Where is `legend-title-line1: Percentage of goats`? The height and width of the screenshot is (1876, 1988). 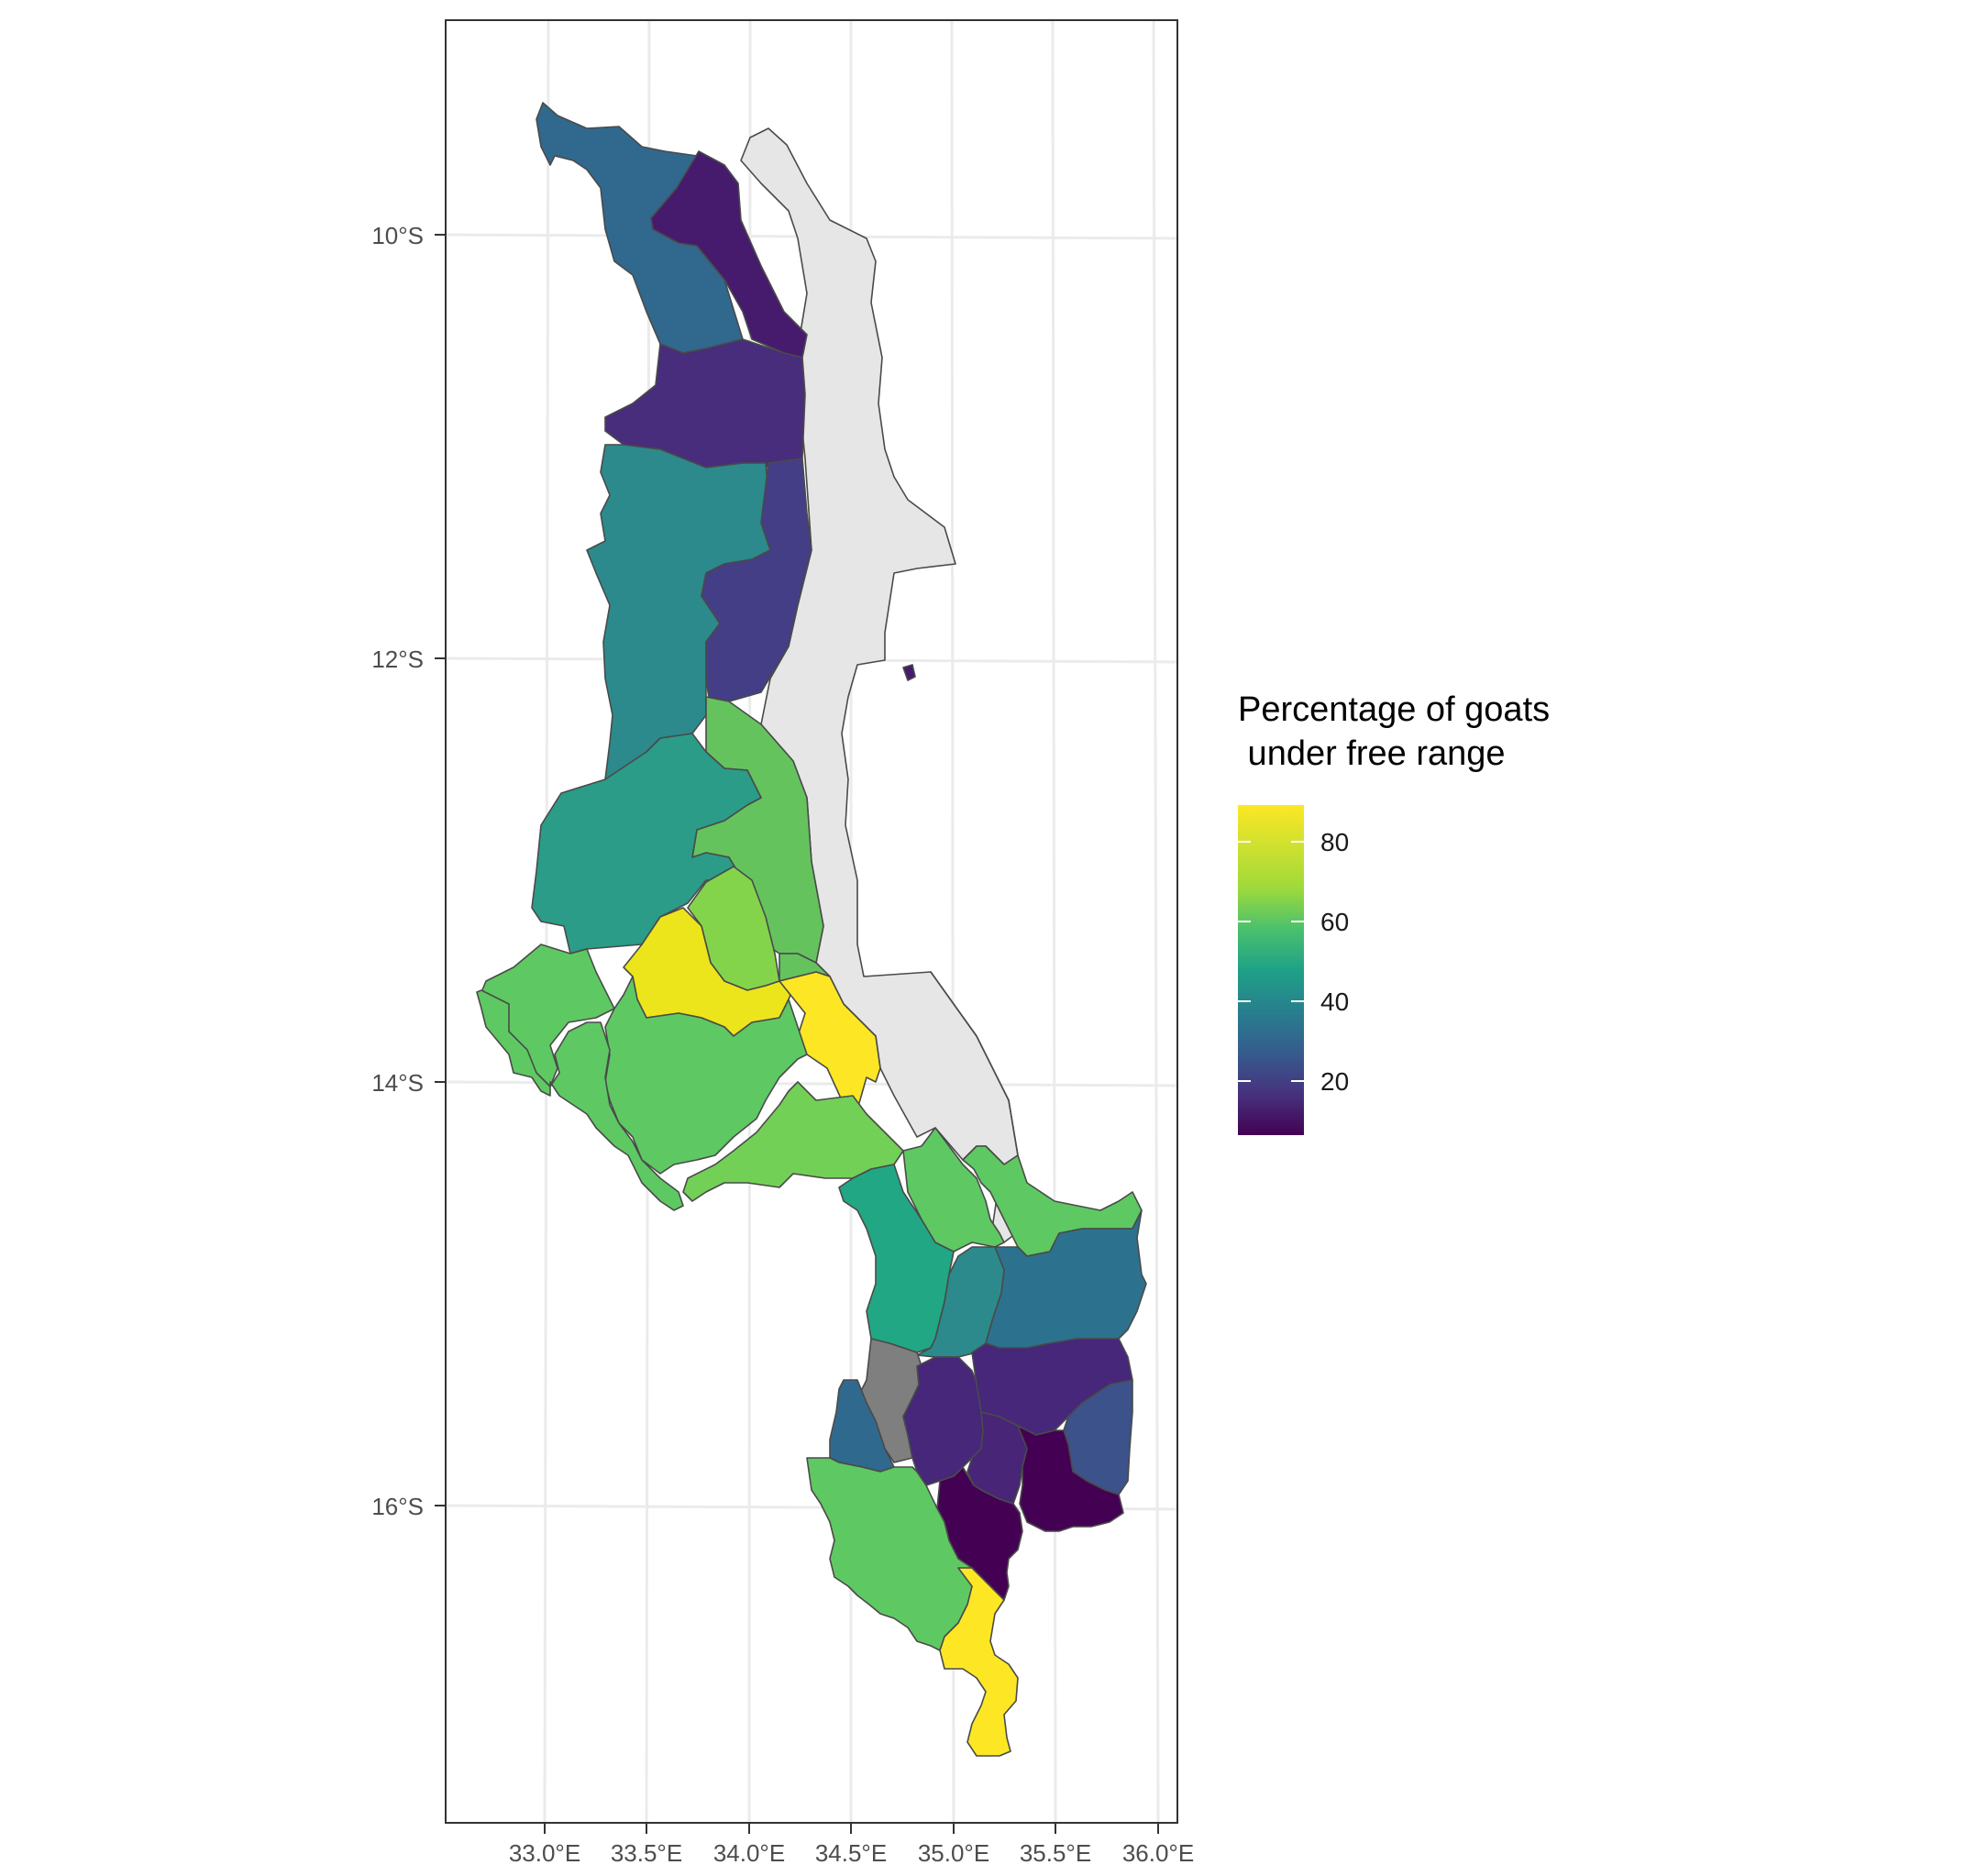 legend-title-line1: Percentage of goats is located at coordinates (1394, 709).